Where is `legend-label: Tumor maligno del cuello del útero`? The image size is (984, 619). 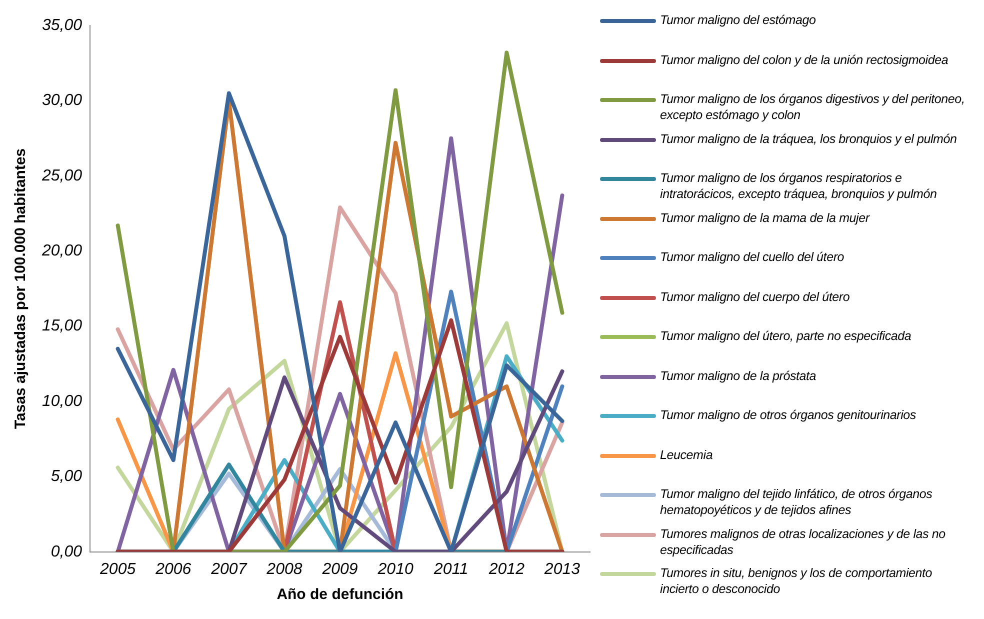 legend-label: Tumor maligno del cuello del útero is located at coordinates (752, 257).